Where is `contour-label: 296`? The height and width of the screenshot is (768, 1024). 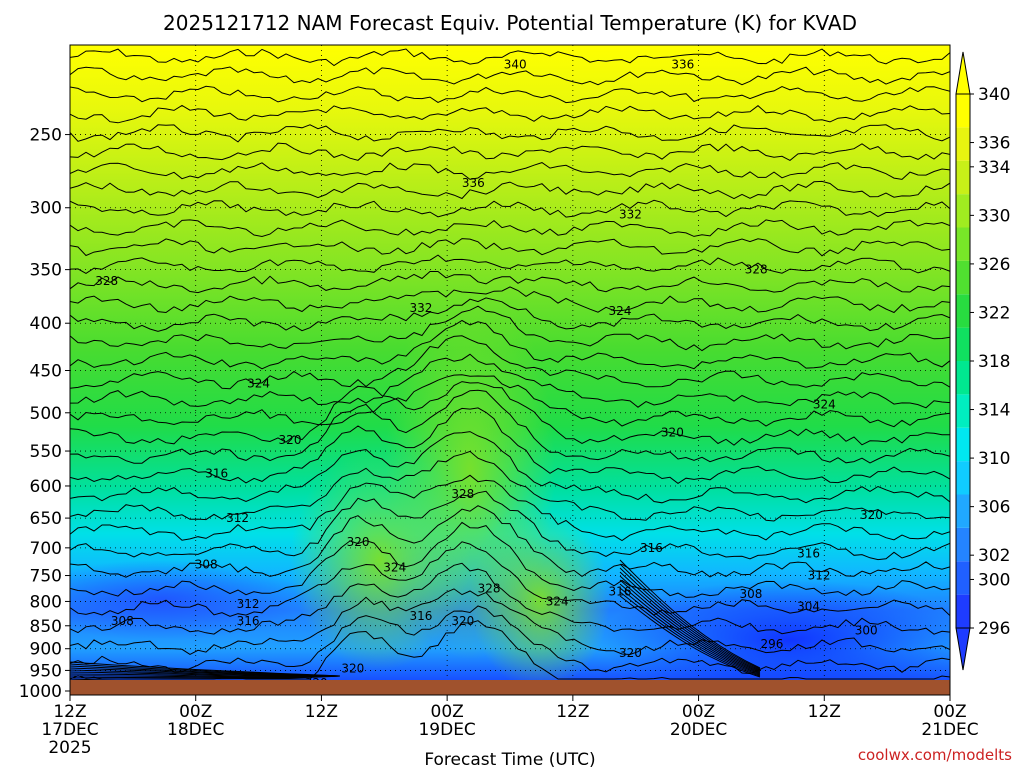 contour-label: 296 is located at coordinates (771, 644).